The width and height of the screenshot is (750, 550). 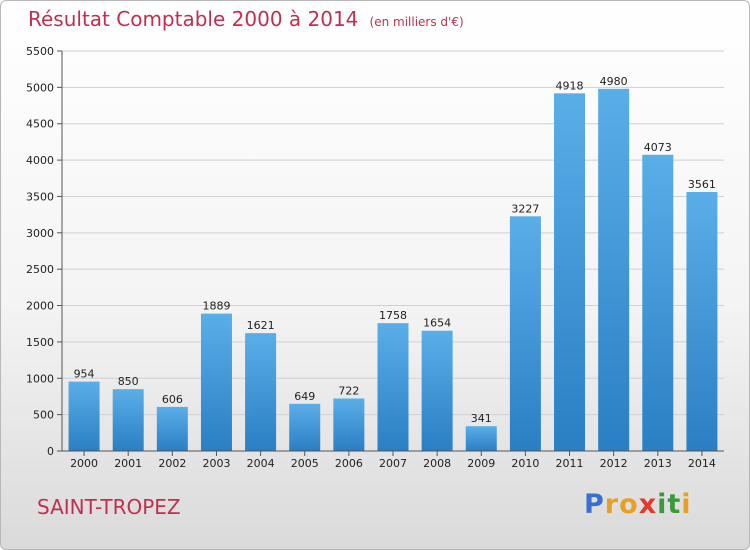 I want to click on y-tick-label: 500, so click(x=43, y=415).